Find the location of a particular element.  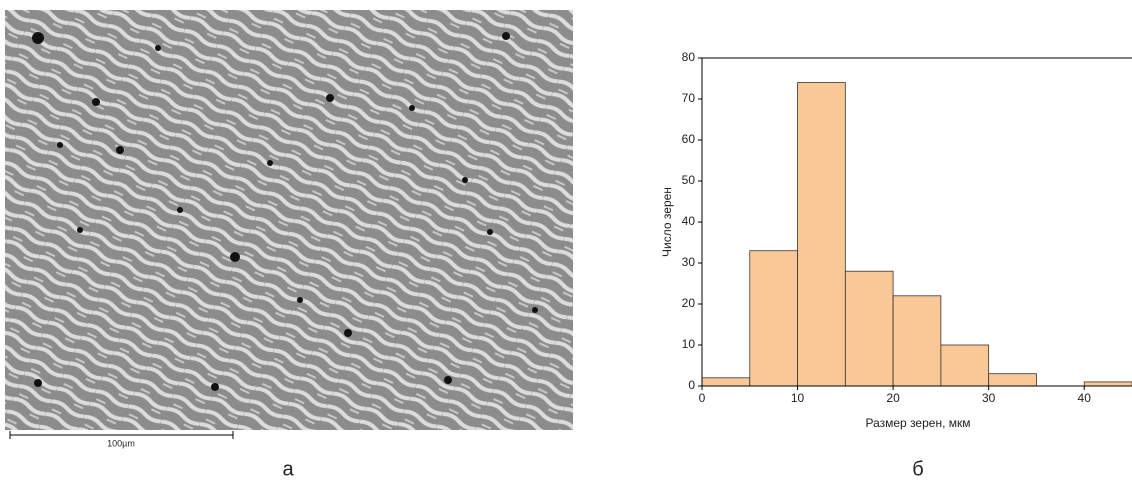

x-tick-label: 20 is located at coordinates (893, 398).